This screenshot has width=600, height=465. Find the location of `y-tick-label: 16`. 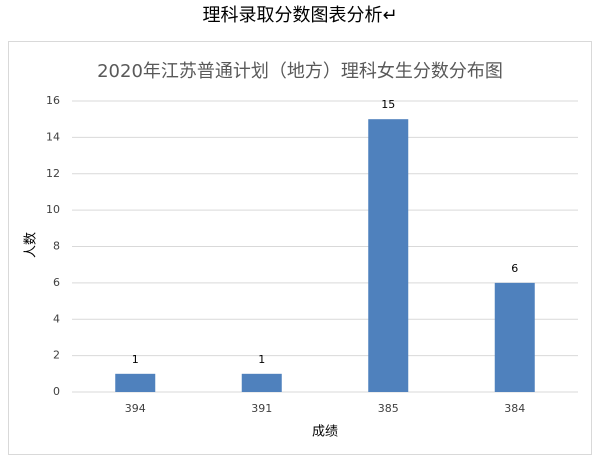

y-tick-label: 16 is located at coordinates (53, 100).